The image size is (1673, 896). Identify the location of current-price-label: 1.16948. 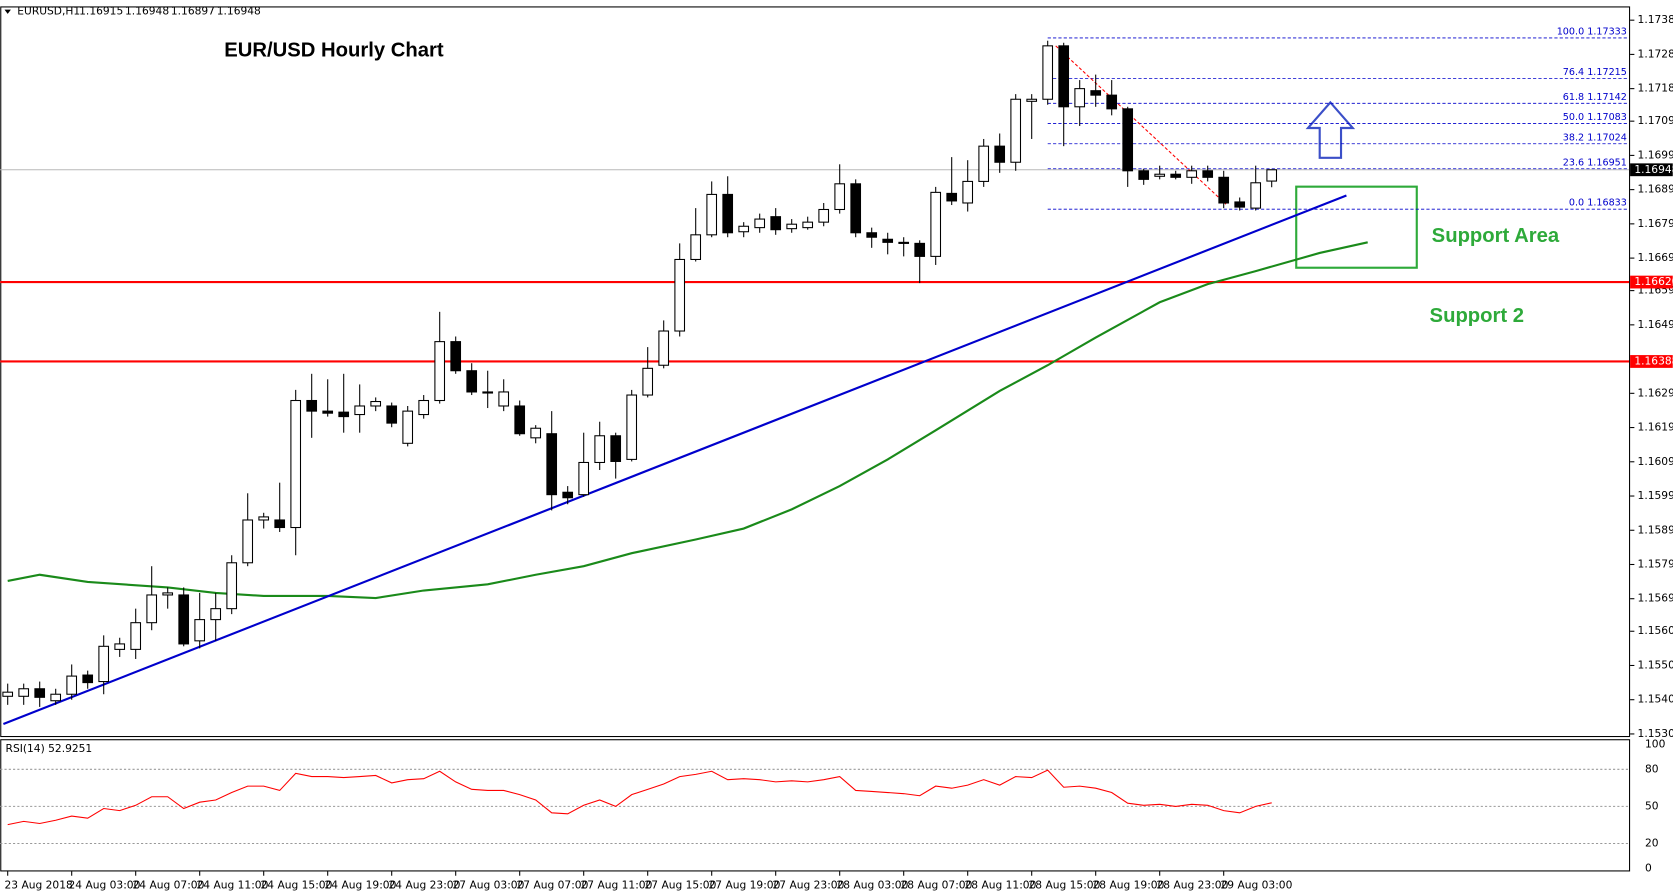
(1653, 169).